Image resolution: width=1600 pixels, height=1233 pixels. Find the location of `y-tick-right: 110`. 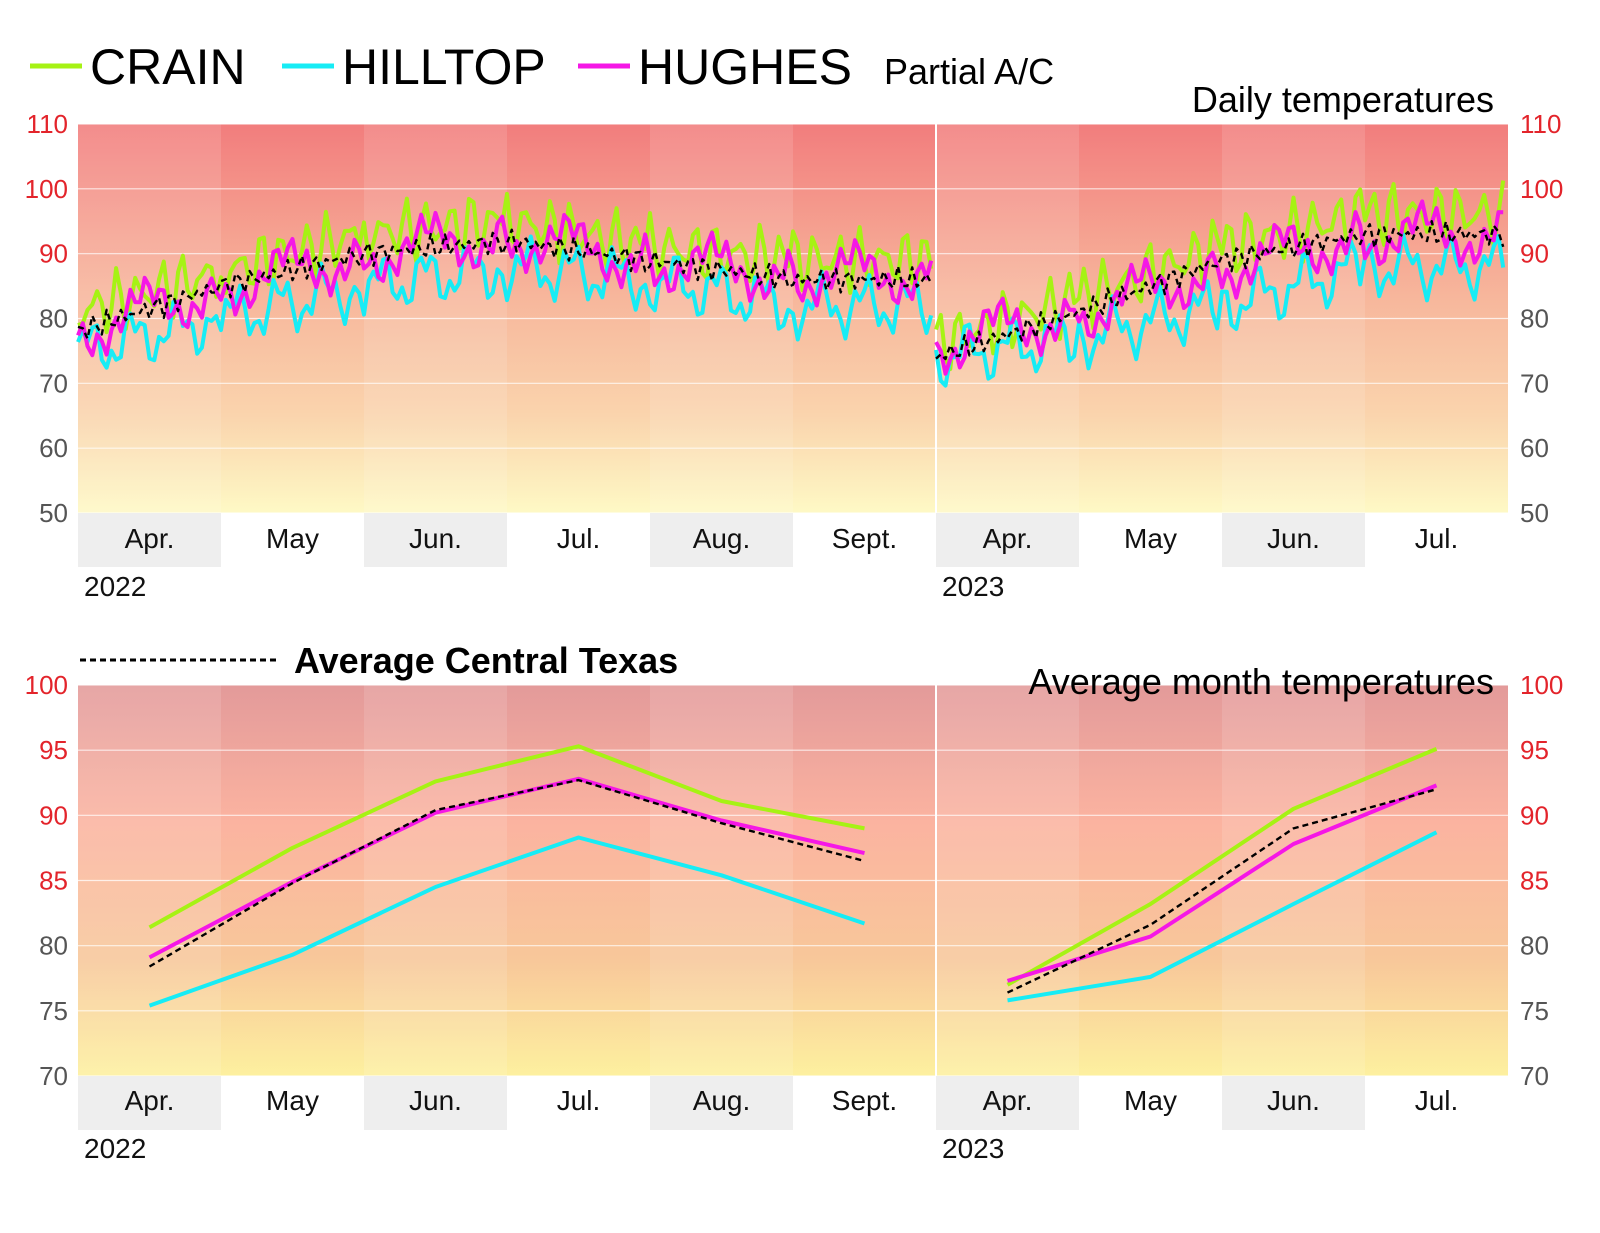

y-tick-right: 110 is located at coordinates (1540, 124).